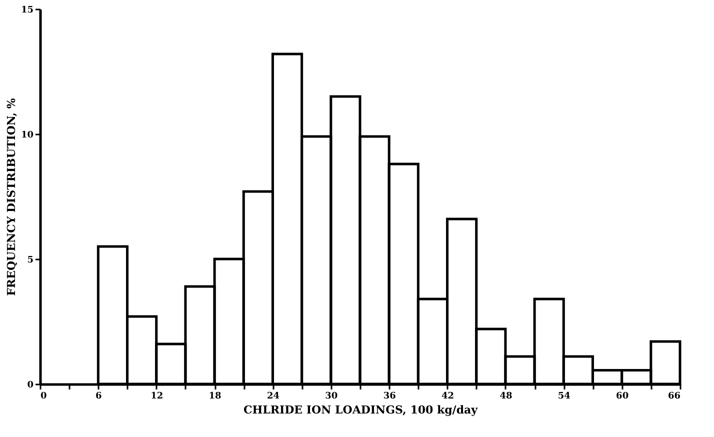 The width and height of the screenshot is (714, 437). What do you see at coordinates (11, 197) in the screenshot?
I see `y-axis-title: FREQUENCY DISTRIBUTION, %` at bounding box center [11, 197].